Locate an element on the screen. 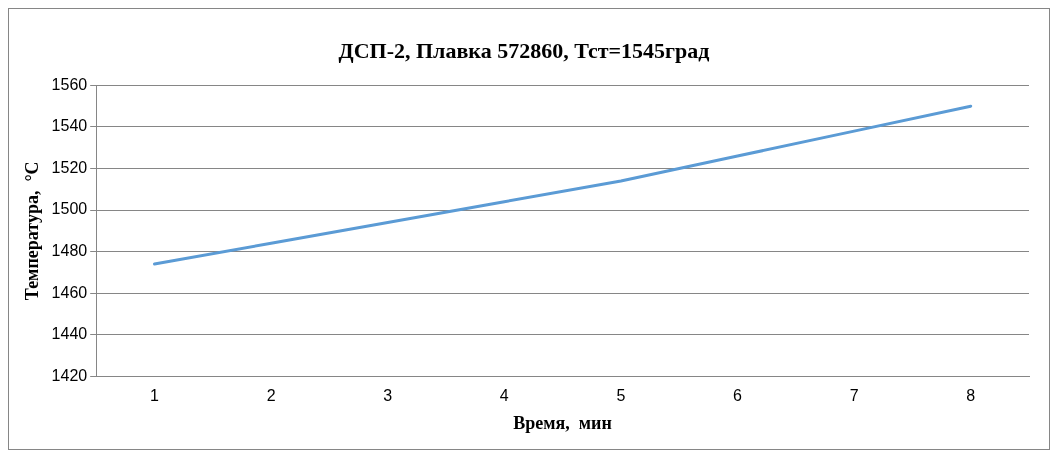  y-tick-label: 1540 is located at coordinates (69, 126).